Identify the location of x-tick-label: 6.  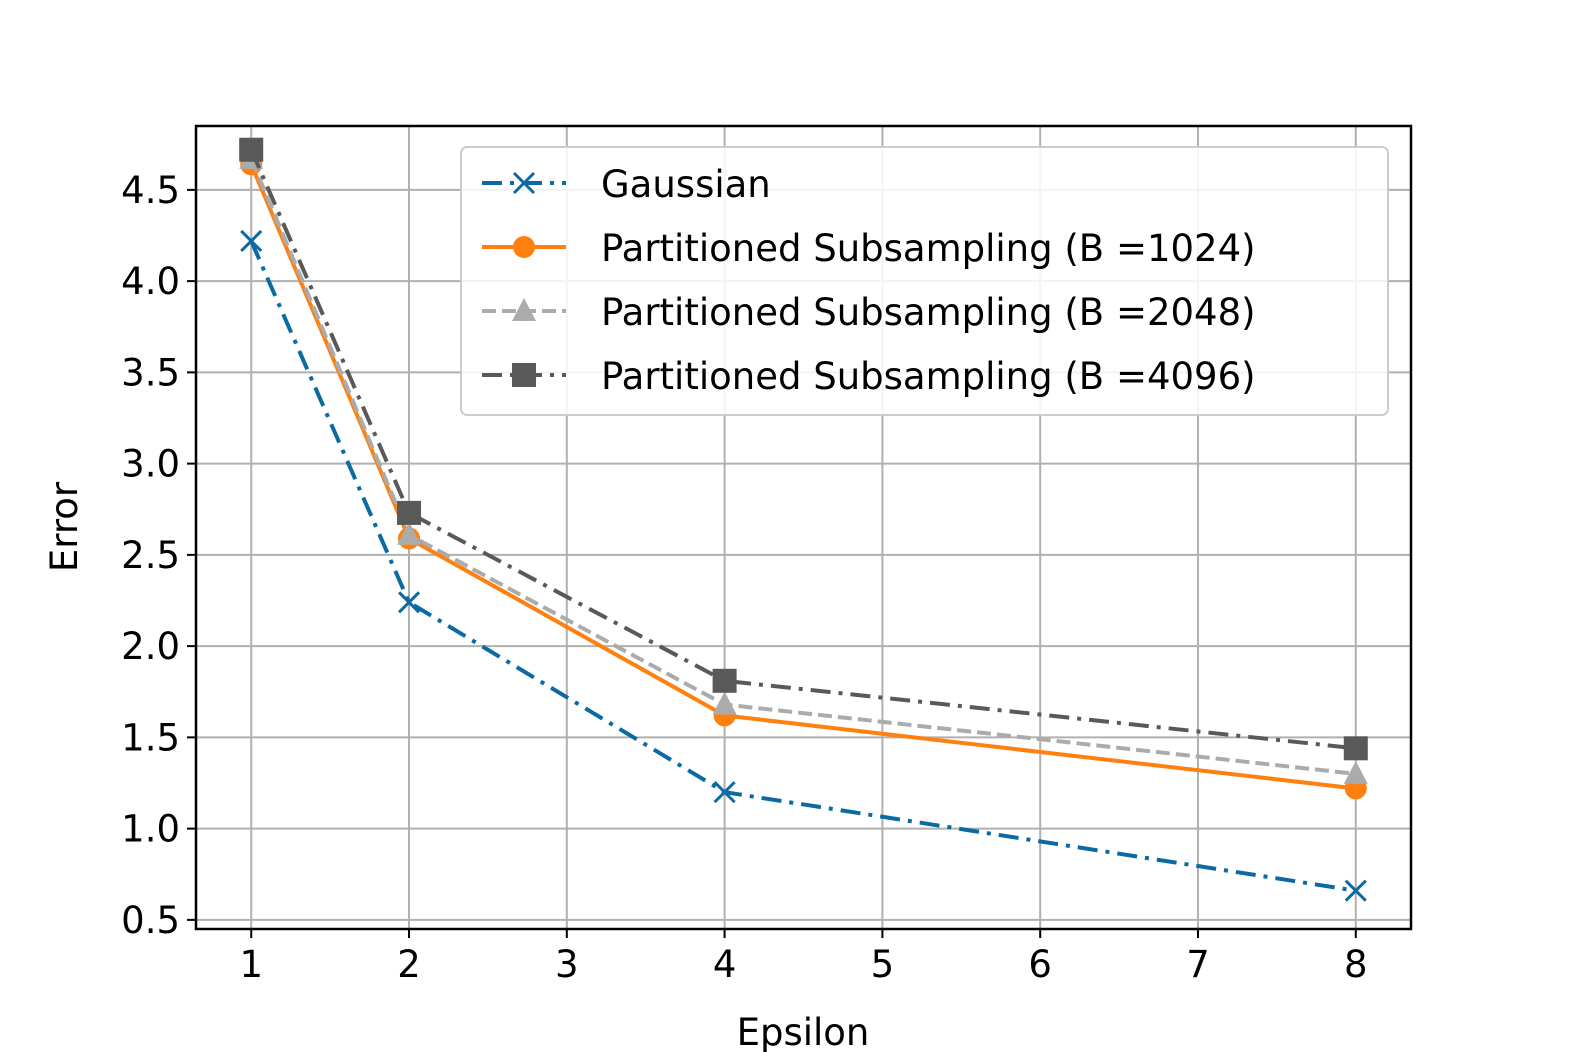
(1040, 964).